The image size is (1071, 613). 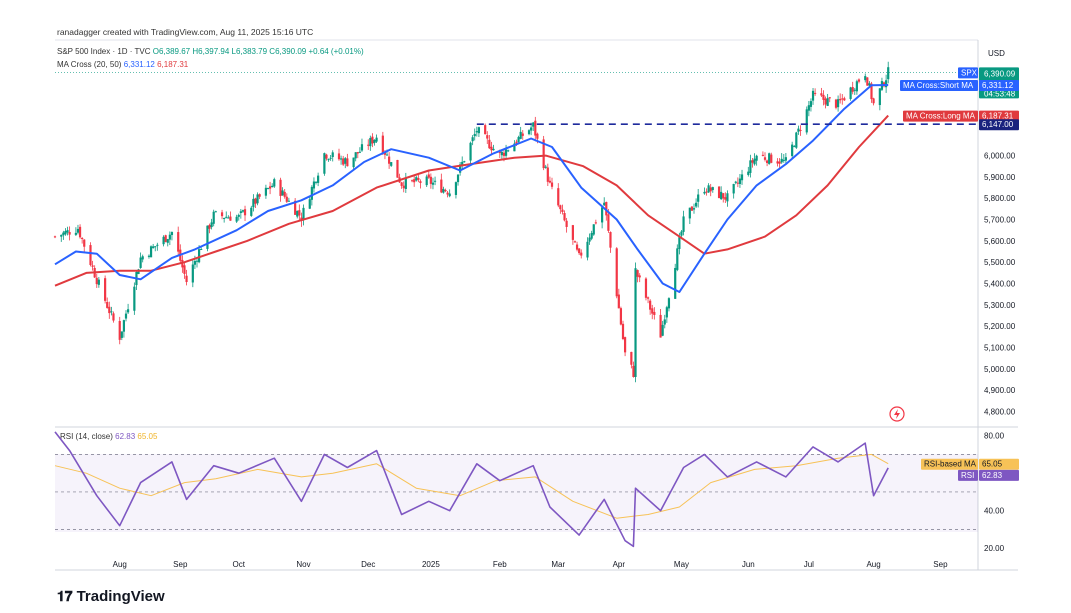 What do you see at coordinates (809, 564) in the screenshot?
I see `x-tick-label: Jul` at bounding box center [809, 564].